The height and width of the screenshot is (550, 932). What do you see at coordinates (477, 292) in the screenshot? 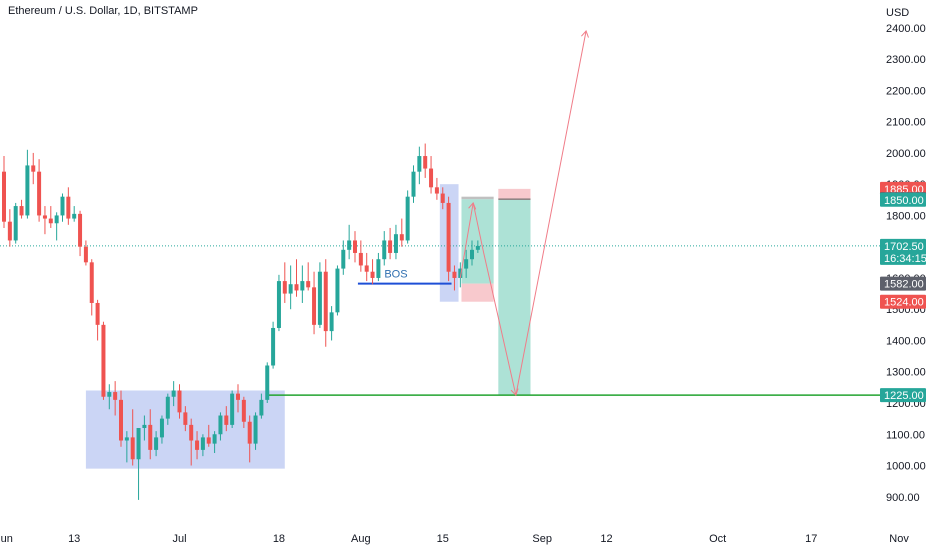
I see `position-stop-small` at bounding box center [477, 292].